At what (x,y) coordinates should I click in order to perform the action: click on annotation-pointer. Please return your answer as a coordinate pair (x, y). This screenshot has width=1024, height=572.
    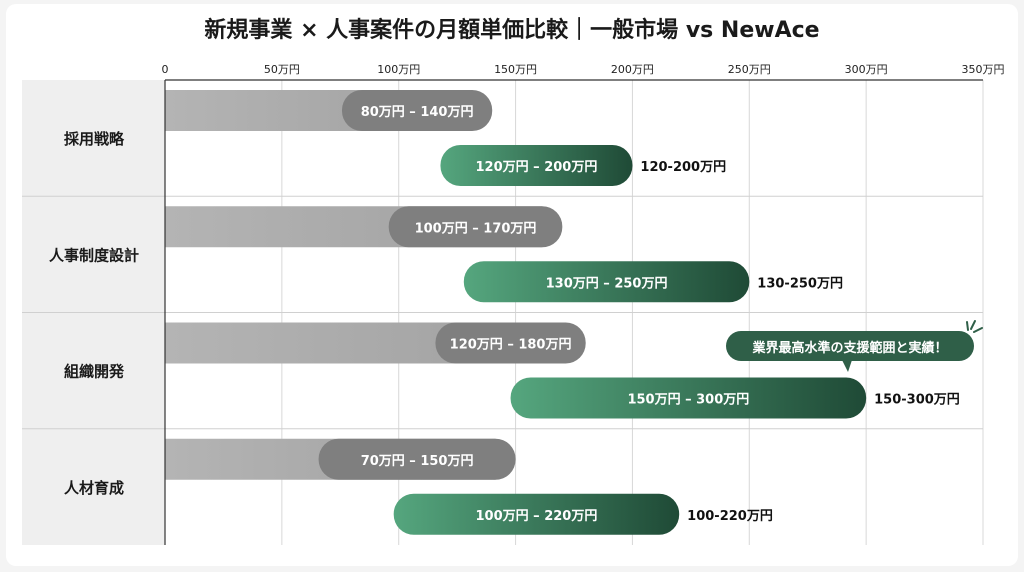
    Looking at the image, I should click on (847, 366).